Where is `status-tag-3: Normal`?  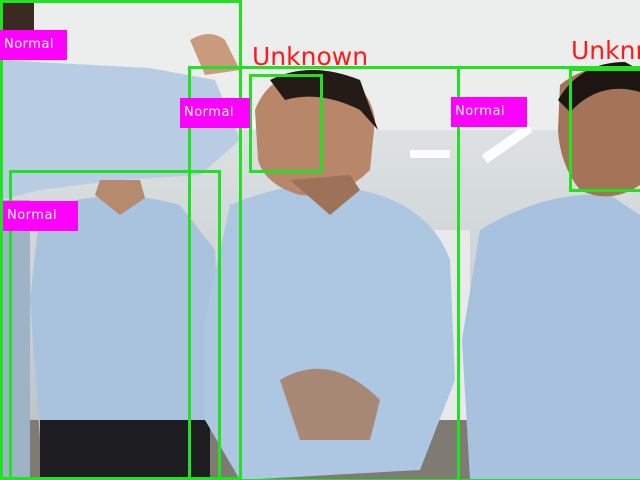 status-tag-3: Normal is located at coordinates (215, 113).